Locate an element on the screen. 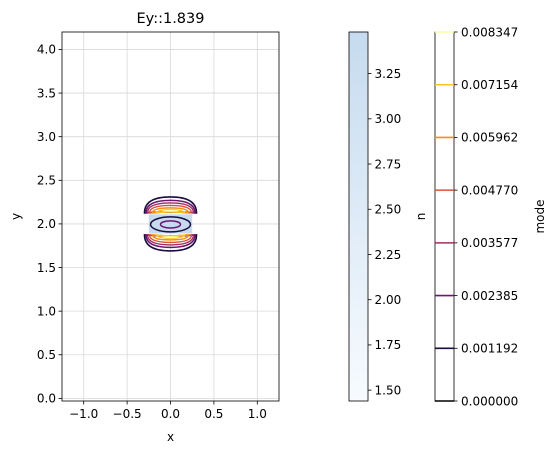  y-tick-label: 4.0 is located at coordinates (46, 50).